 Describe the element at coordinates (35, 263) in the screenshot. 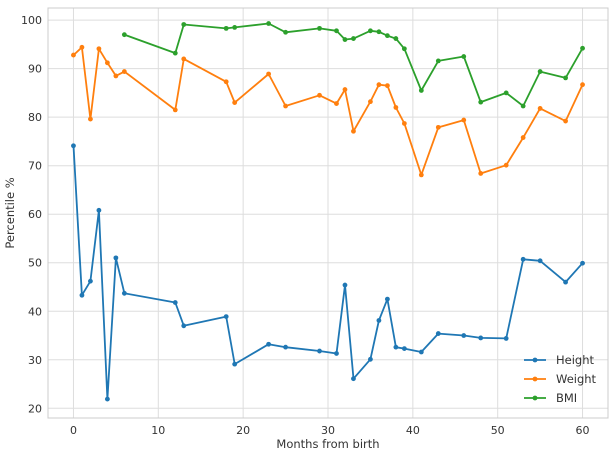

I see `y-tick-label: 50` at that location.